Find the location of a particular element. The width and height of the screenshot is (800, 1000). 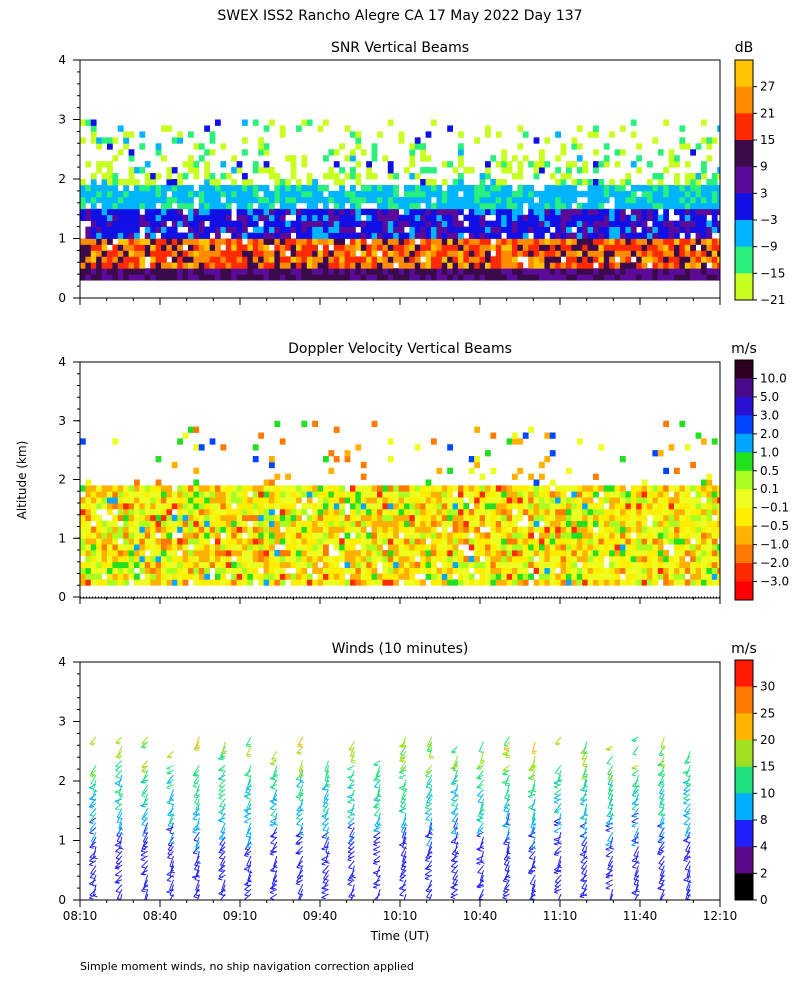

y-tick-label: 1 is located at coordinates (62, 239).